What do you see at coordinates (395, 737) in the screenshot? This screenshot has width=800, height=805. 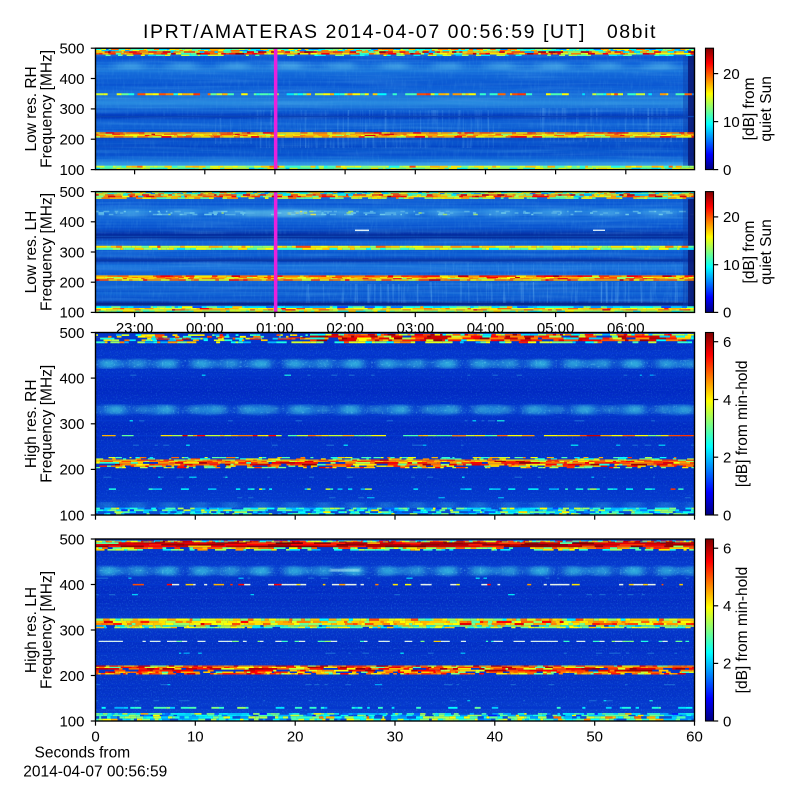 I see `svg-text: 30` at bounding box center [395, 737].